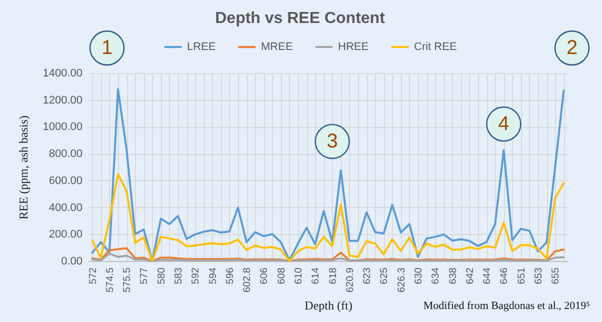 This screenshot has width=602, height=322. I want to click on chart-title: Depth vs REE Content, so click(300, 18).